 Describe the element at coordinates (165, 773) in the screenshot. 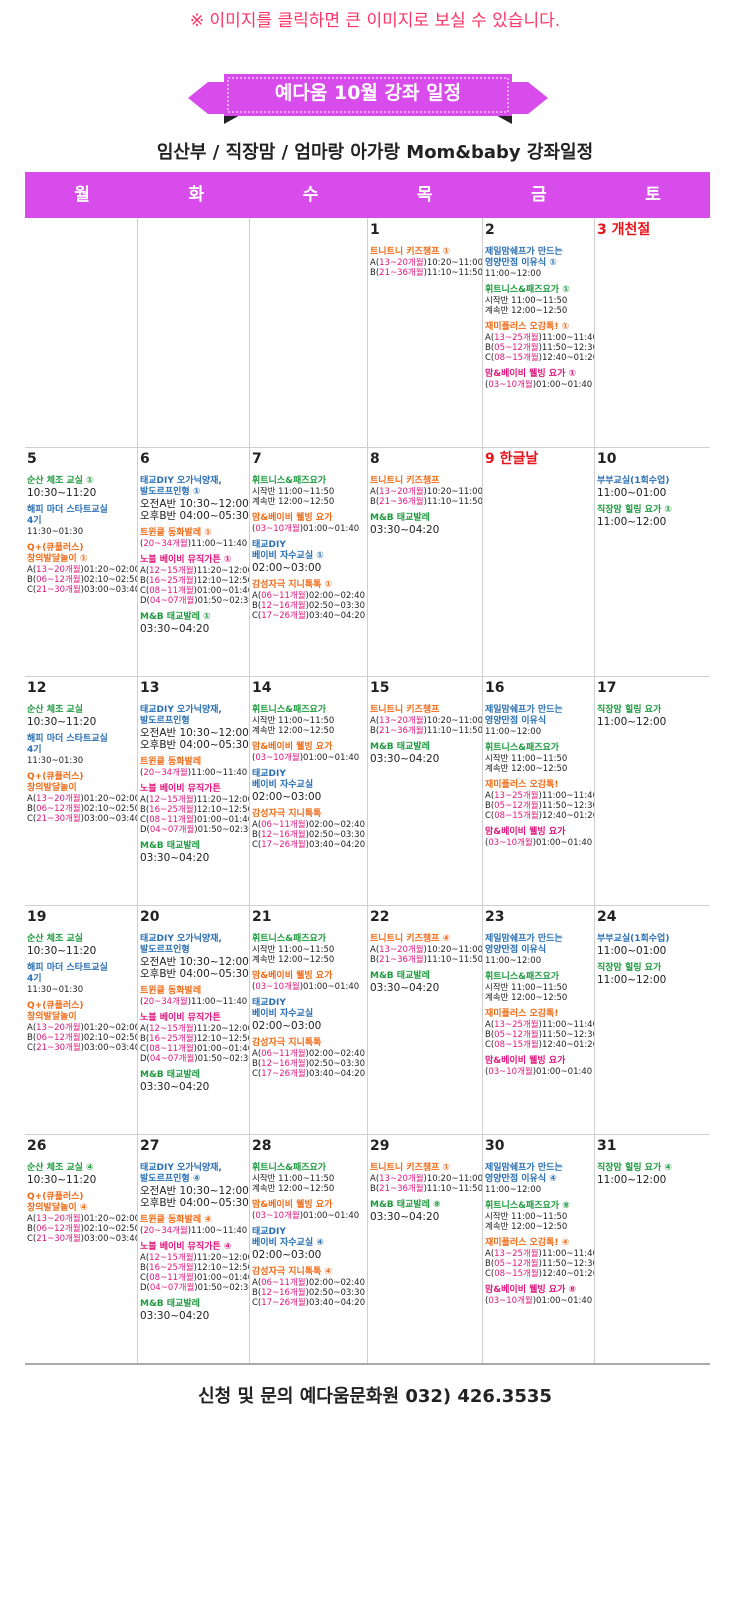

I see `time-segment: 20~34개월` at that location.